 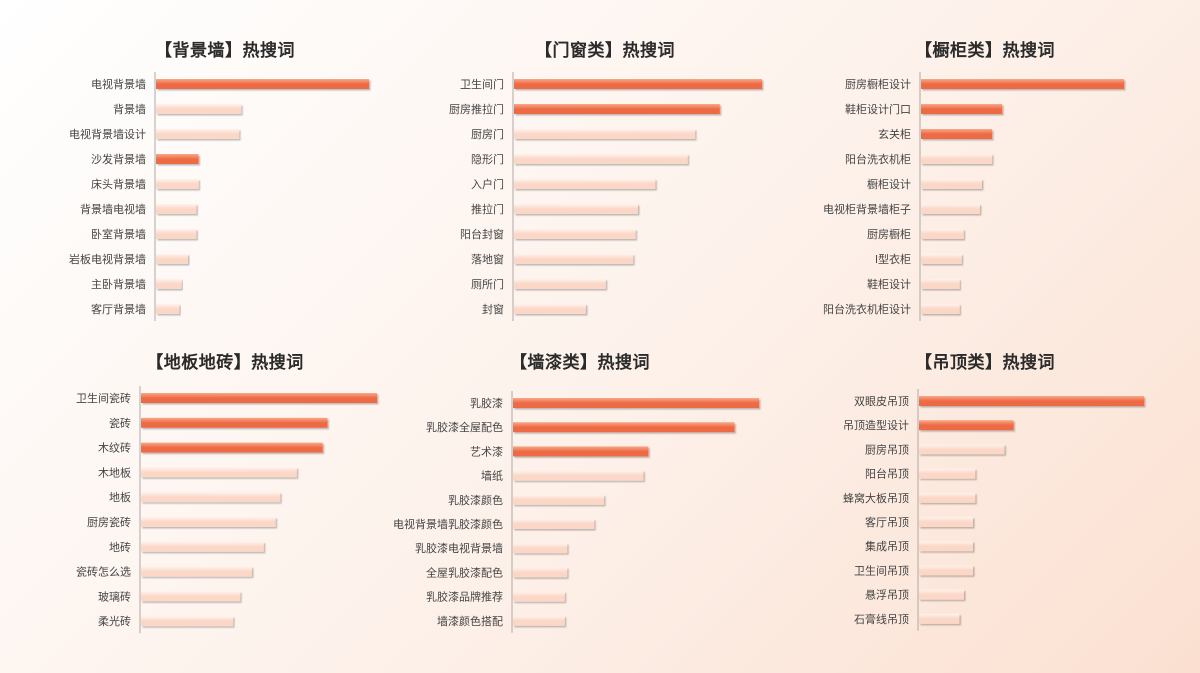 What do you see at coordinates (120, 497) in the screenshot?
I see `category-label: 地板` at bounding box center [120, 497].